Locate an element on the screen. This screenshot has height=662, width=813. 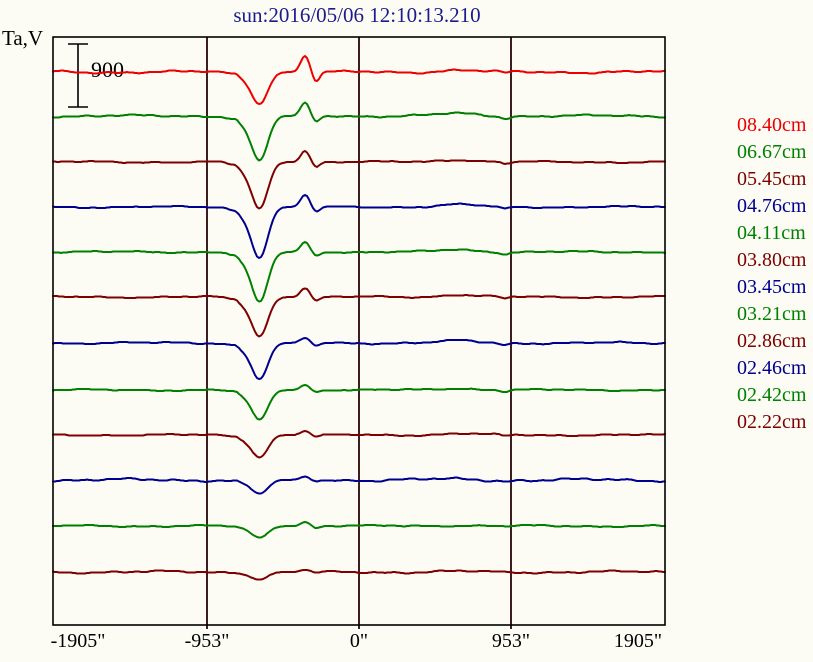
scan-curve-02.42cm is located at coordinates (359, 530).